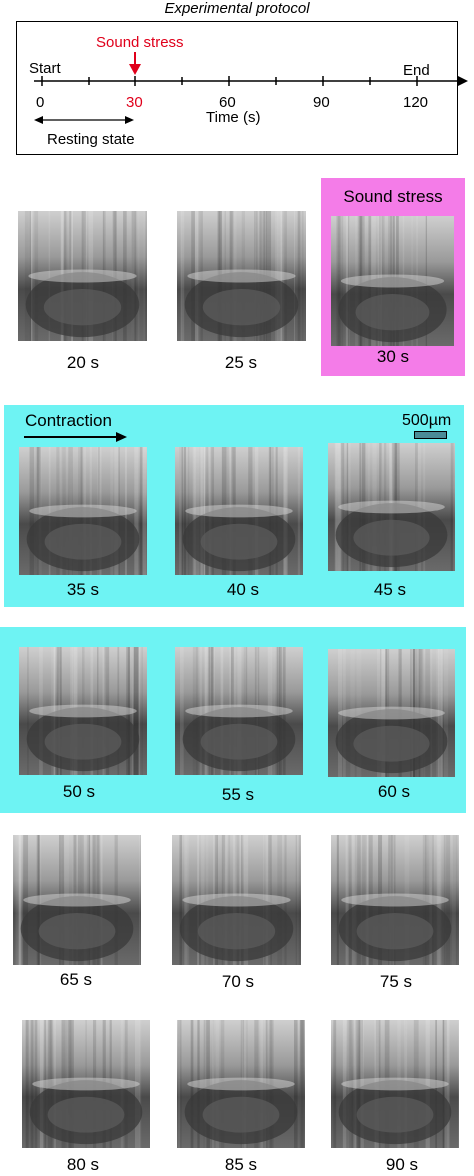 The height and width of the screenshot is (1176, 474). I want to click on scale-bar-label: 500µm, so click(427, 420).